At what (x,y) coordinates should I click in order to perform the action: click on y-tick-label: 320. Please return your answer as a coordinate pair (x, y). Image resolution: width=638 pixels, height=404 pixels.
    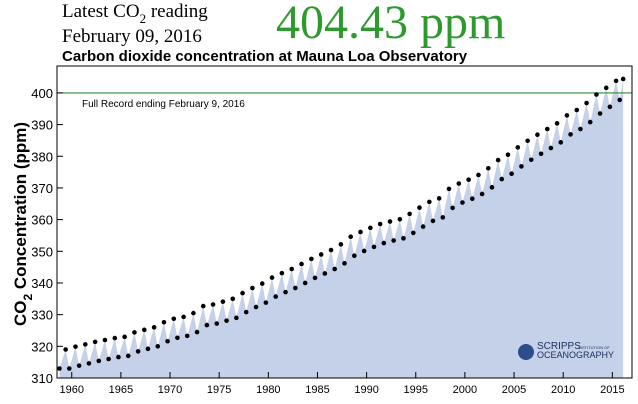
    Looking at the image, I should click on (42, 346).